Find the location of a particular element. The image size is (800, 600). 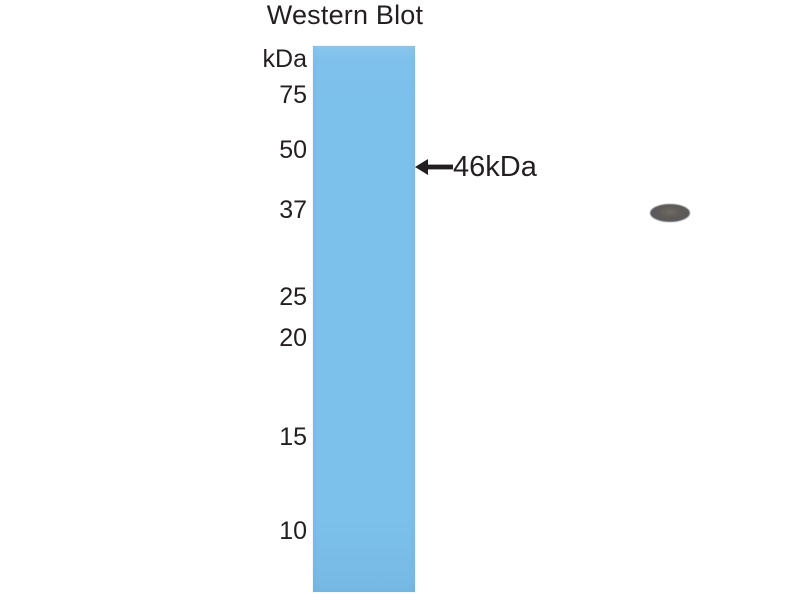

ladder-marker-10: 10 is located at coordinates (293, 531).